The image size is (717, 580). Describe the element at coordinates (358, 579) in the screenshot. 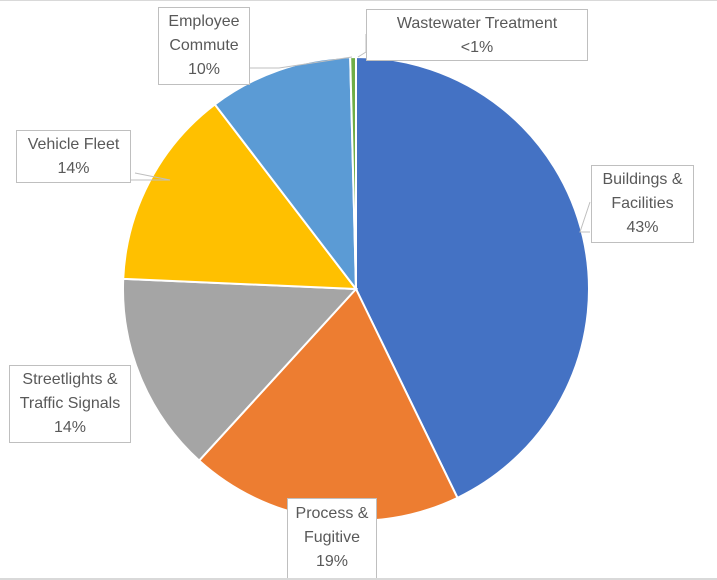

I see `chart-bottom-border` at that location.